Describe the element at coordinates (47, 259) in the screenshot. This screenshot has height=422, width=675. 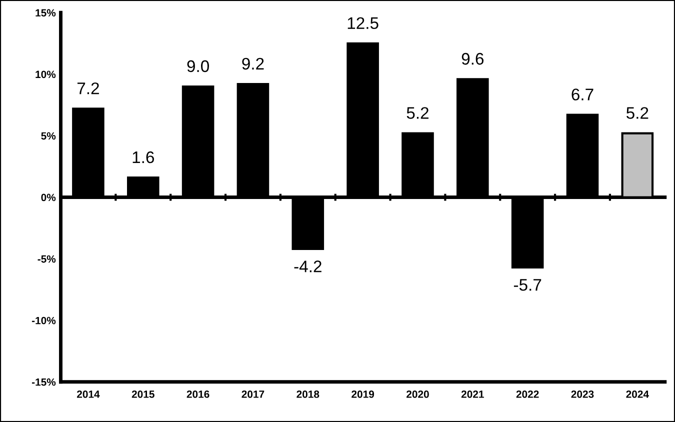
I see `y-tick-label: -5%` at that location.